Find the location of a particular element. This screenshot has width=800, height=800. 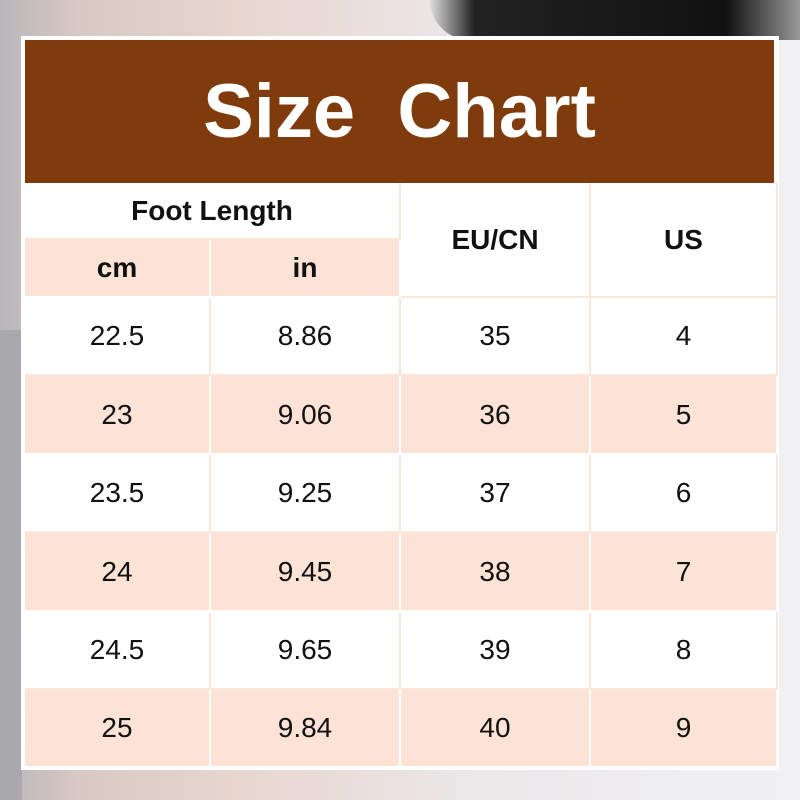

cell-us: 5 is located at coordinates (684, 415).